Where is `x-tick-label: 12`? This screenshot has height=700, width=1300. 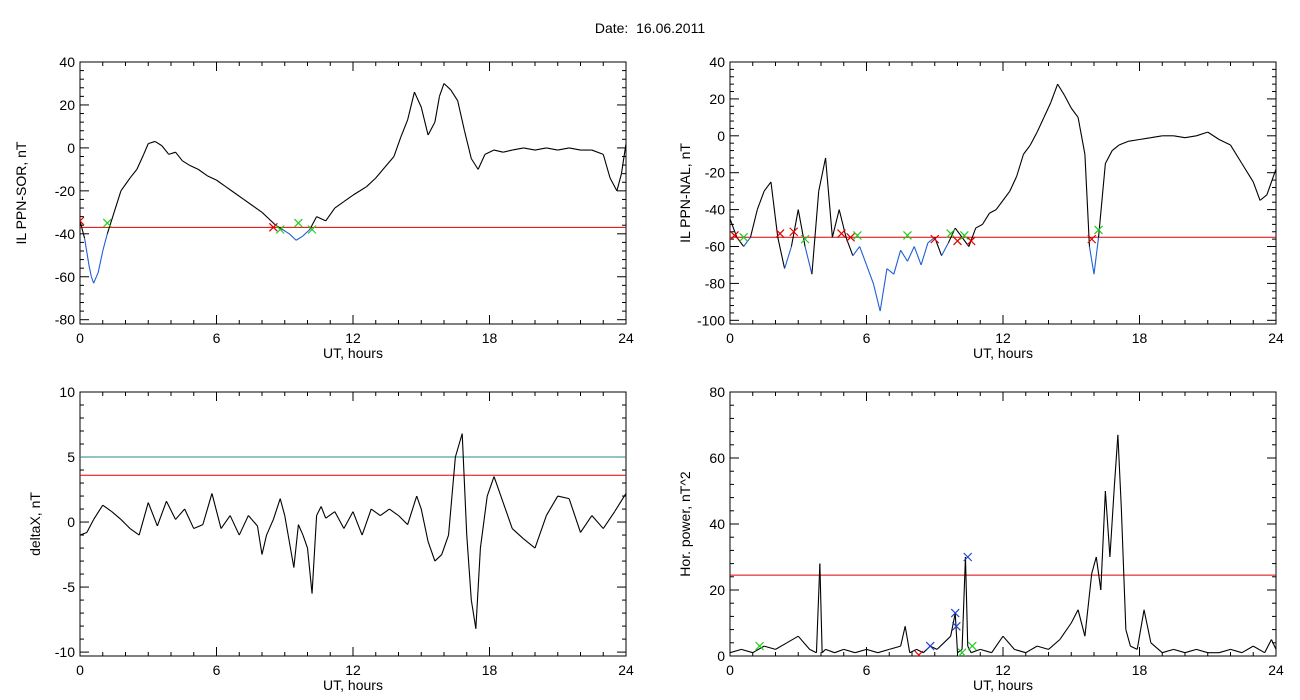 x-tick-label: 12 is located at coordinates (1003, 338).